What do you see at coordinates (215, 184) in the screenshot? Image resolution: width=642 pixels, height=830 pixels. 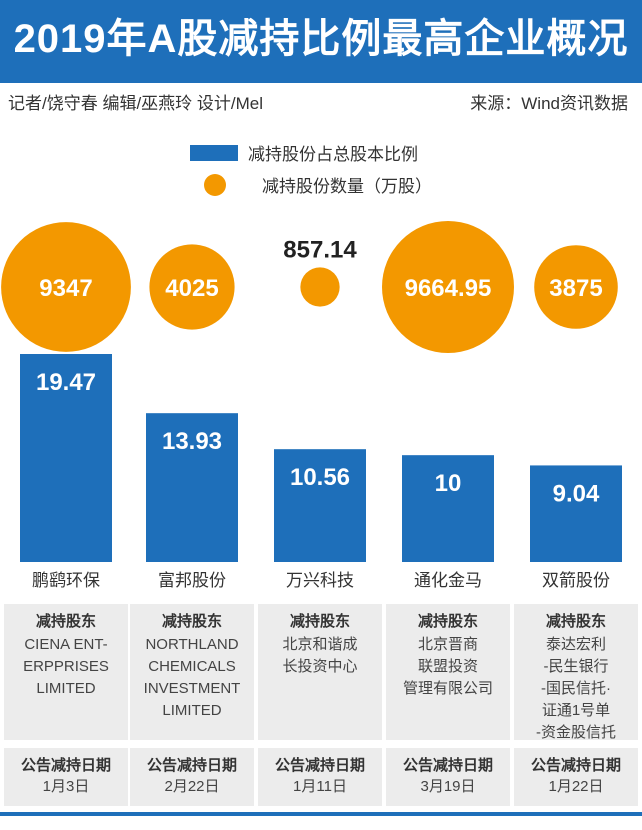 I see `legend-bubble-dot` at bounding box center [215, 184].